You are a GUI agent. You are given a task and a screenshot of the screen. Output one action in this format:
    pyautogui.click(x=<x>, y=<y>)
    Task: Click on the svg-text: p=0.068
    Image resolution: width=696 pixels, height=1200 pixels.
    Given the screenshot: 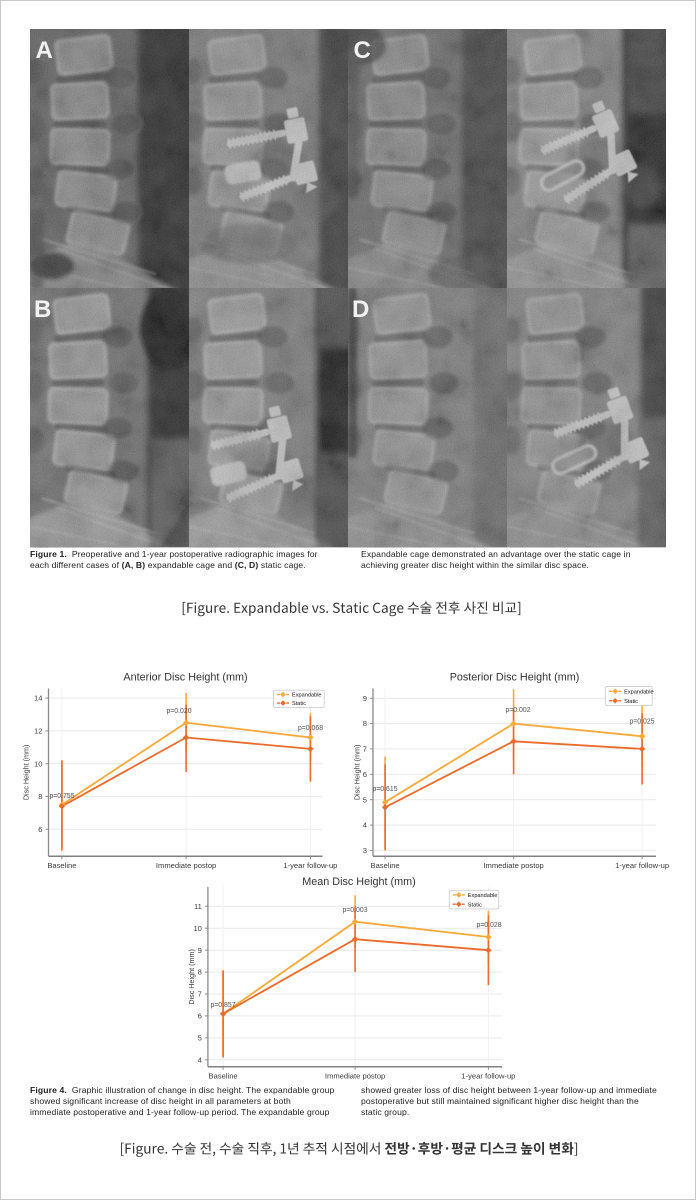 What is the action you would take?
    pyautogui.click(x=310, y=728)
    